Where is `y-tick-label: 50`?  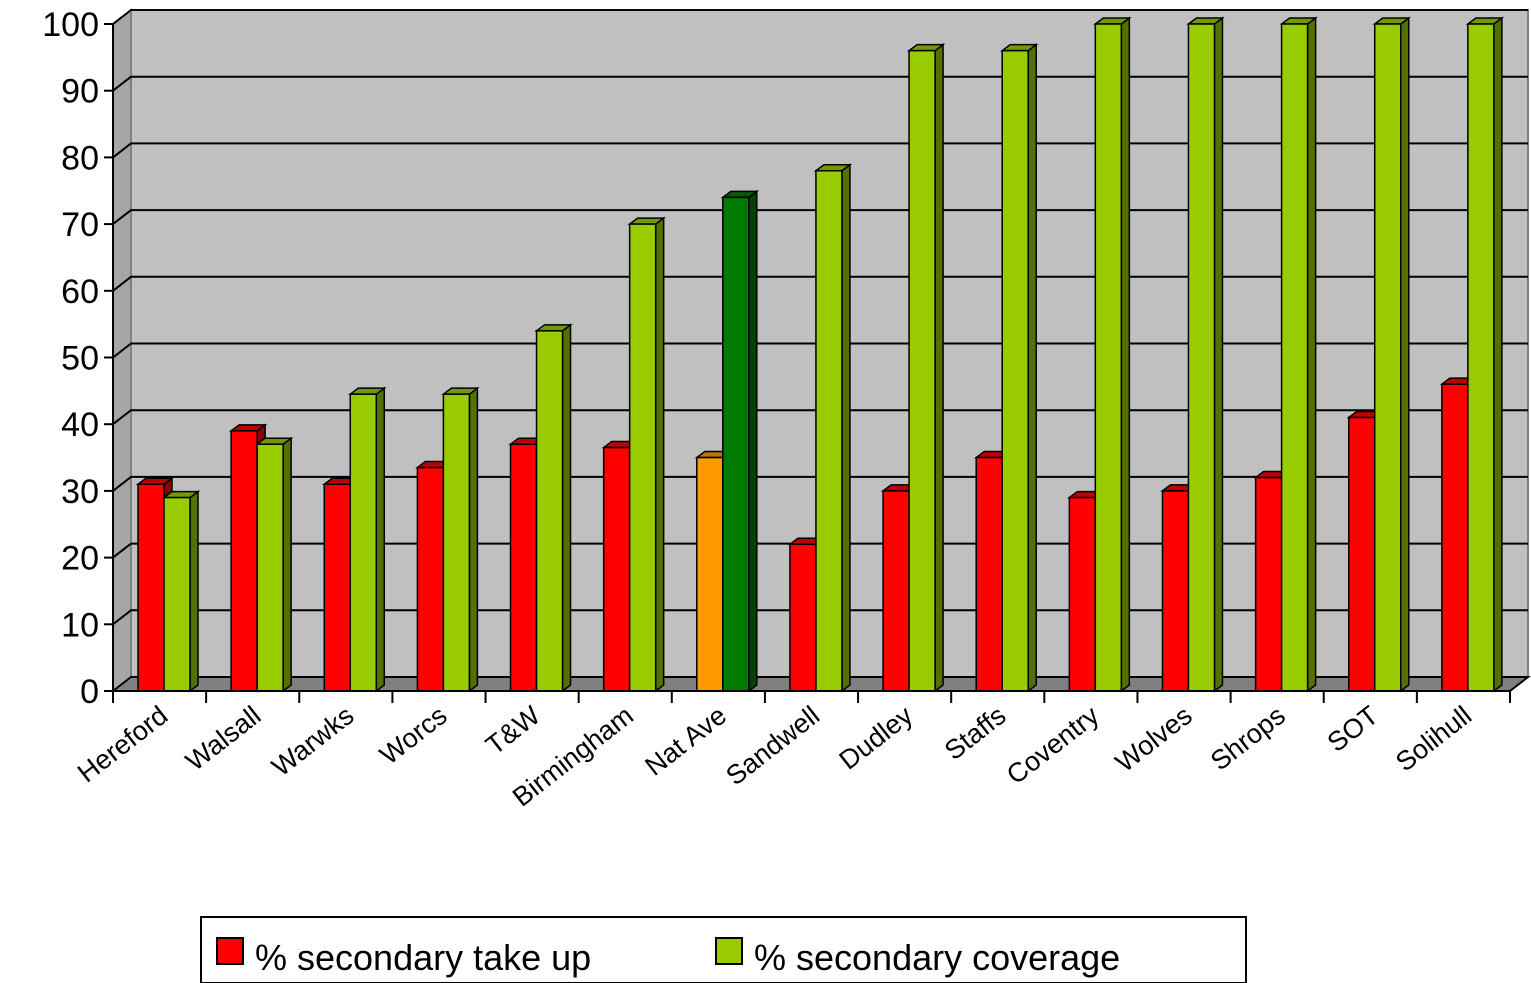
y-tick-label: 50 is located at coordinates (80, 359).